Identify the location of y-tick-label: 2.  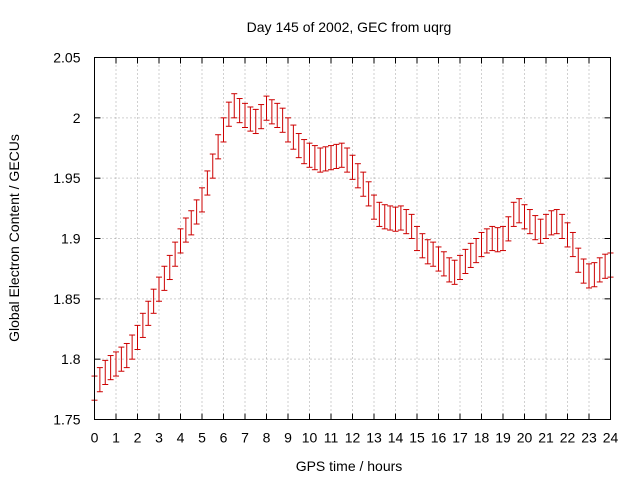
(77, 118).